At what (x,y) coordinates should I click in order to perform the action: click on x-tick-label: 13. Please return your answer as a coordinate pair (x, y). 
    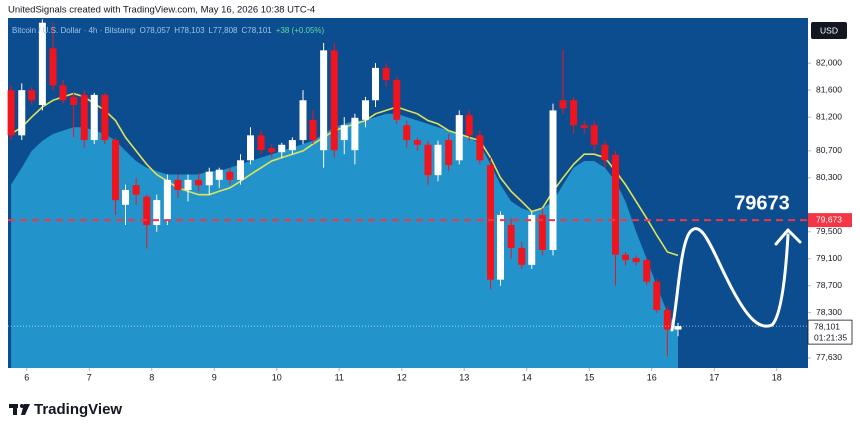
    Looking at the image, I should click on (464, 377).